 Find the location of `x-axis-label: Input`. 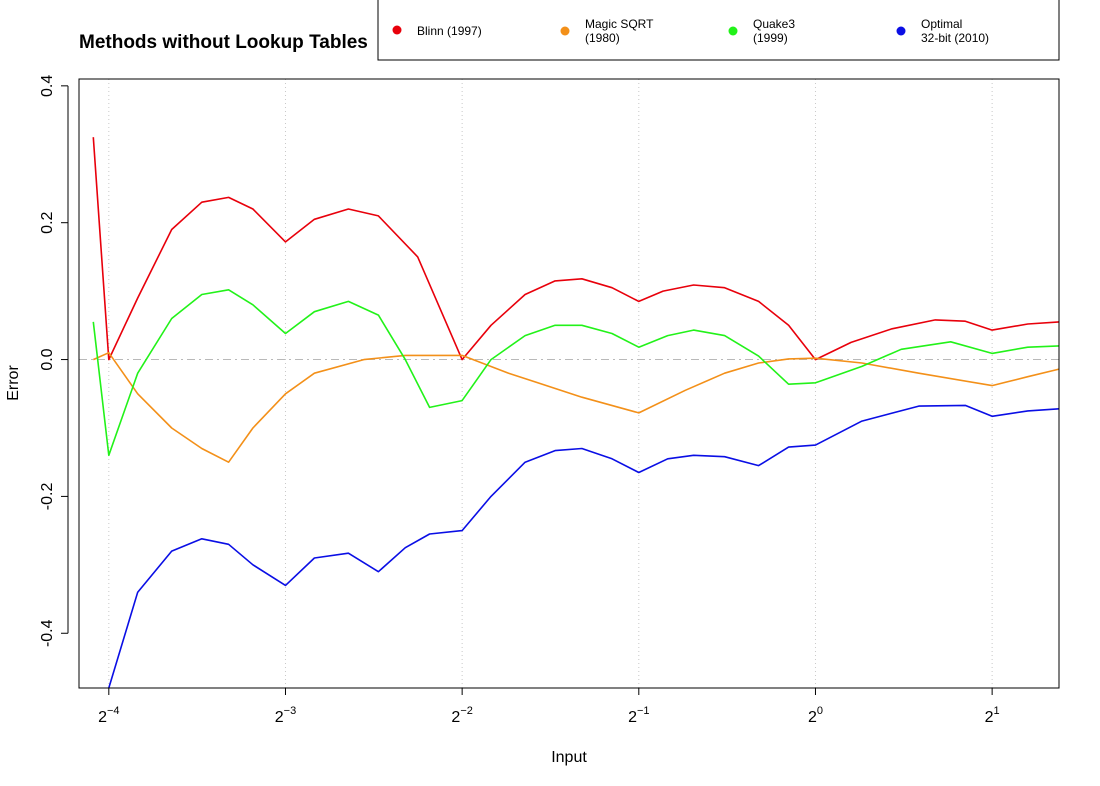

x-axis-label: Input is located at coordinates (569, 757).